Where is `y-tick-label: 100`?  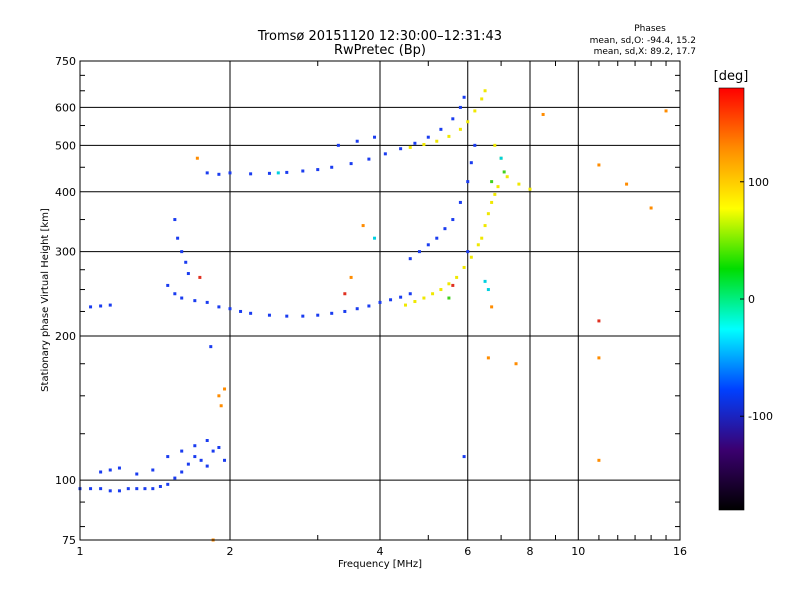
y-tick-label: 100 is located at coordinates (65, 480).